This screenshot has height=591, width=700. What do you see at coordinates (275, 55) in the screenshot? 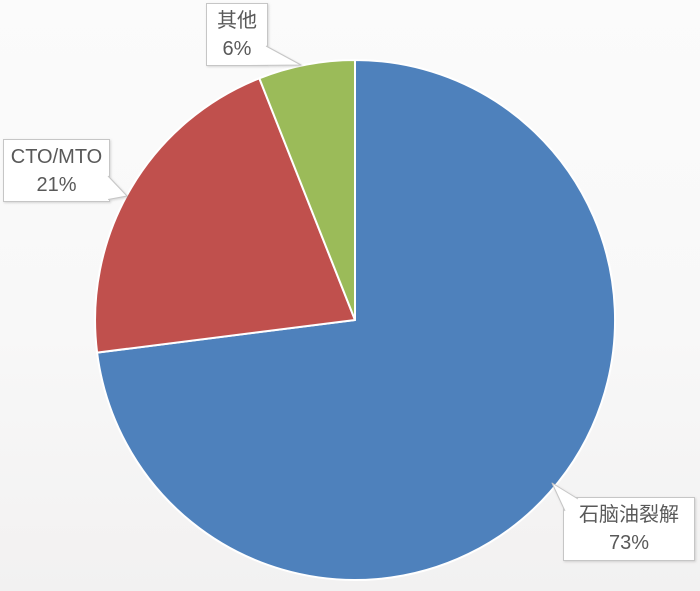
I see `callout-pointer-other` at bounding box center [275, 55].